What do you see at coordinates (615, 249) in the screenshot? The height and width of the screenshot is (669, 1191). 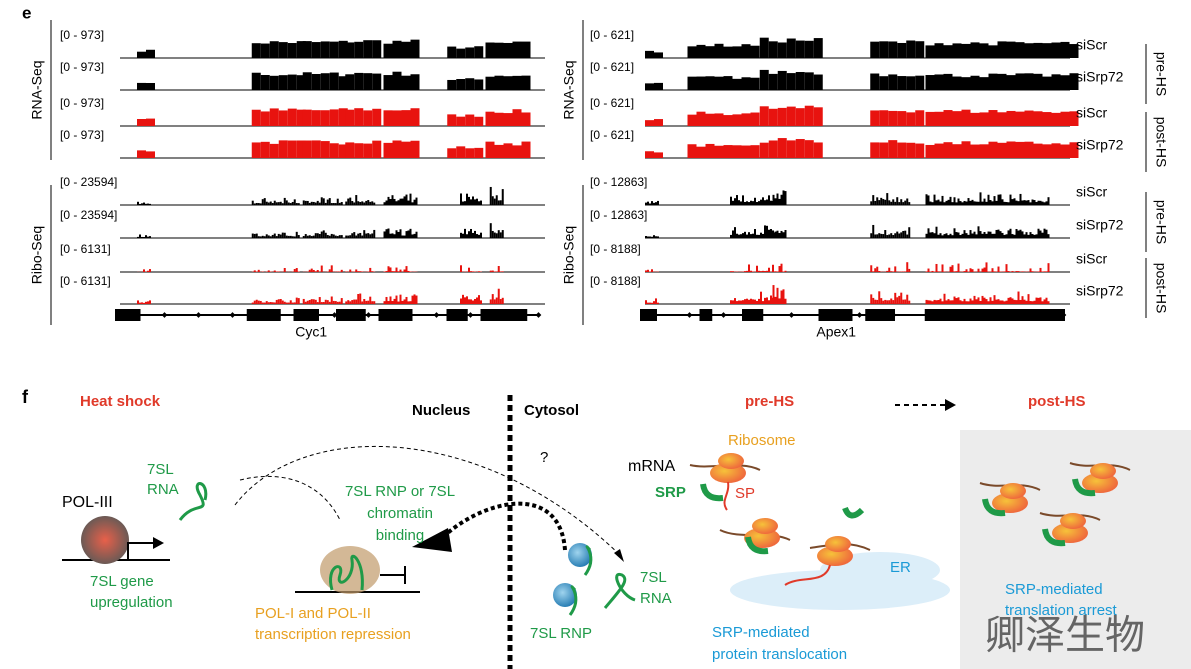 I see `range-label: [0 - 8188]` at bounding box center [615, 249].